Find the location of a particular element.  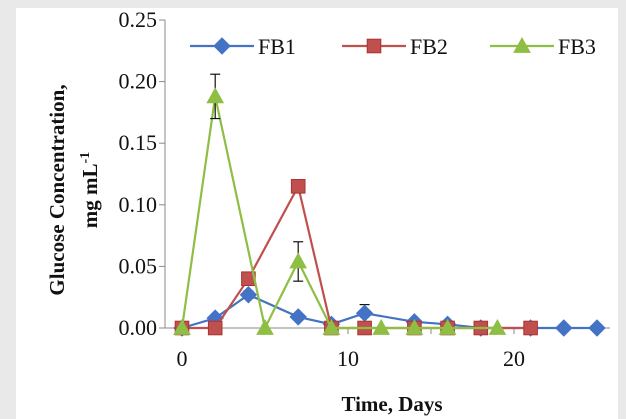

y-tick-label: 0.10 is located at coordinates (138, 204).